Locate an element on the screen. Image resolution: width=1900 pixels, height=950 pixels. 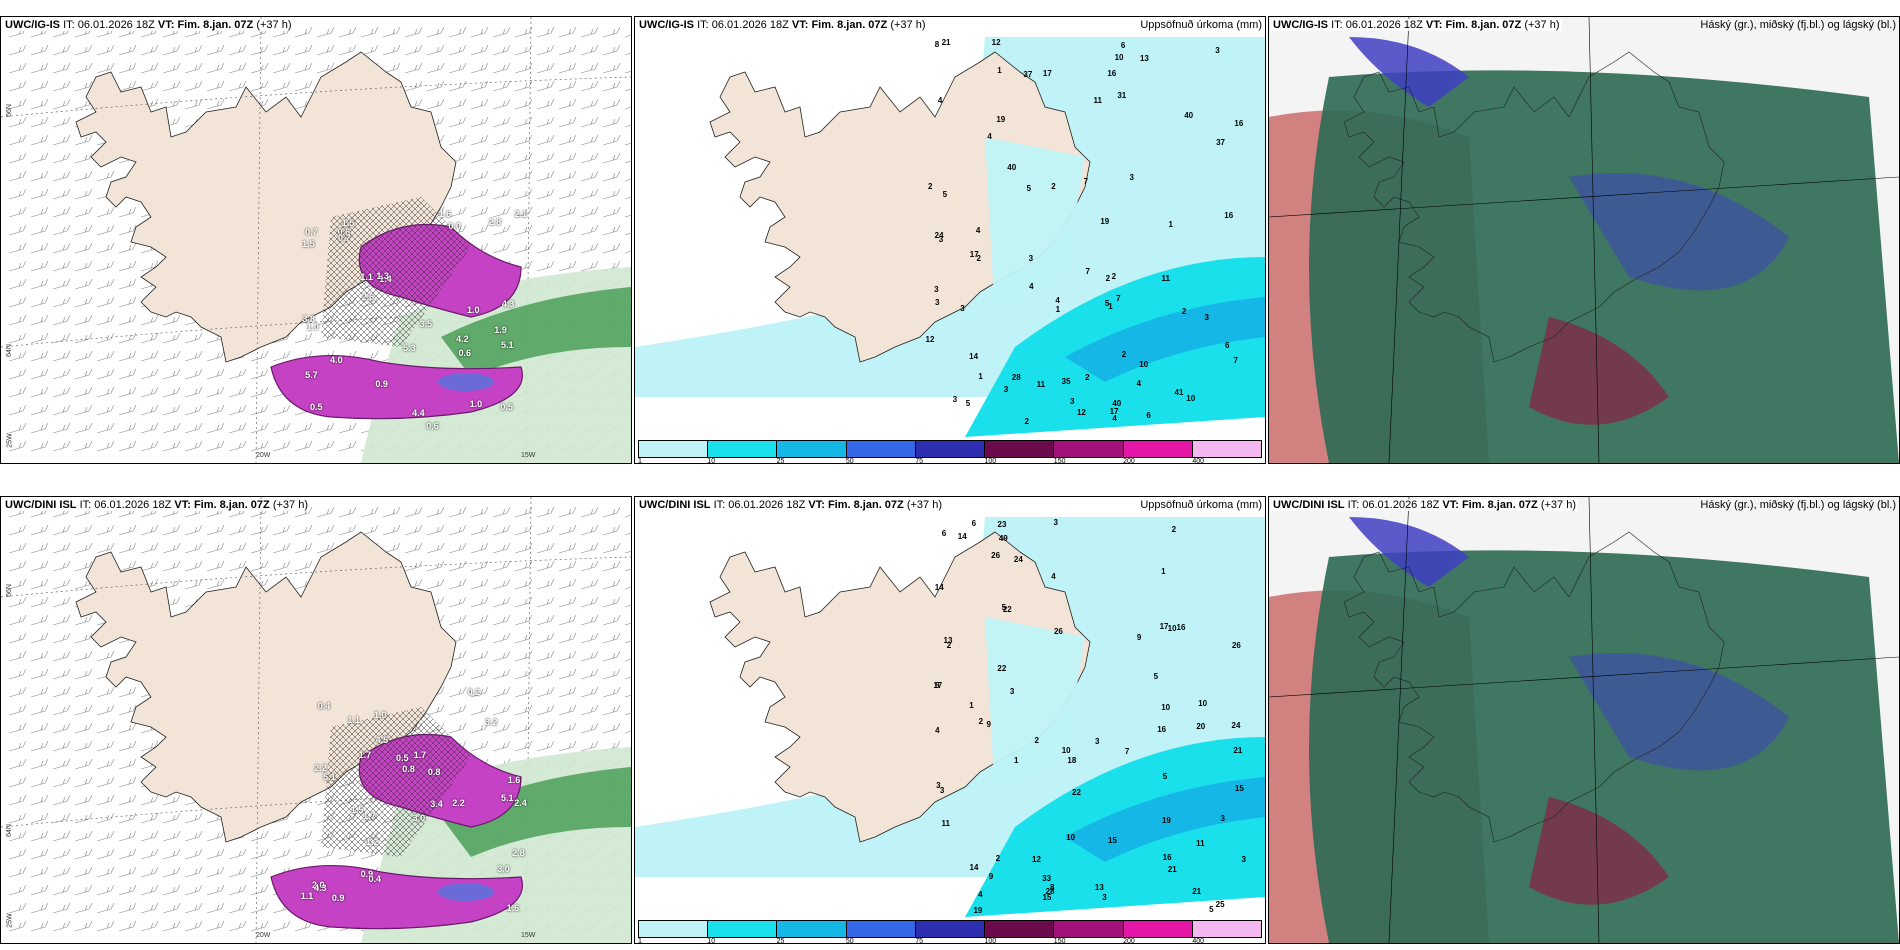
precip-value: 24 is located at coordinates (1236, 726).